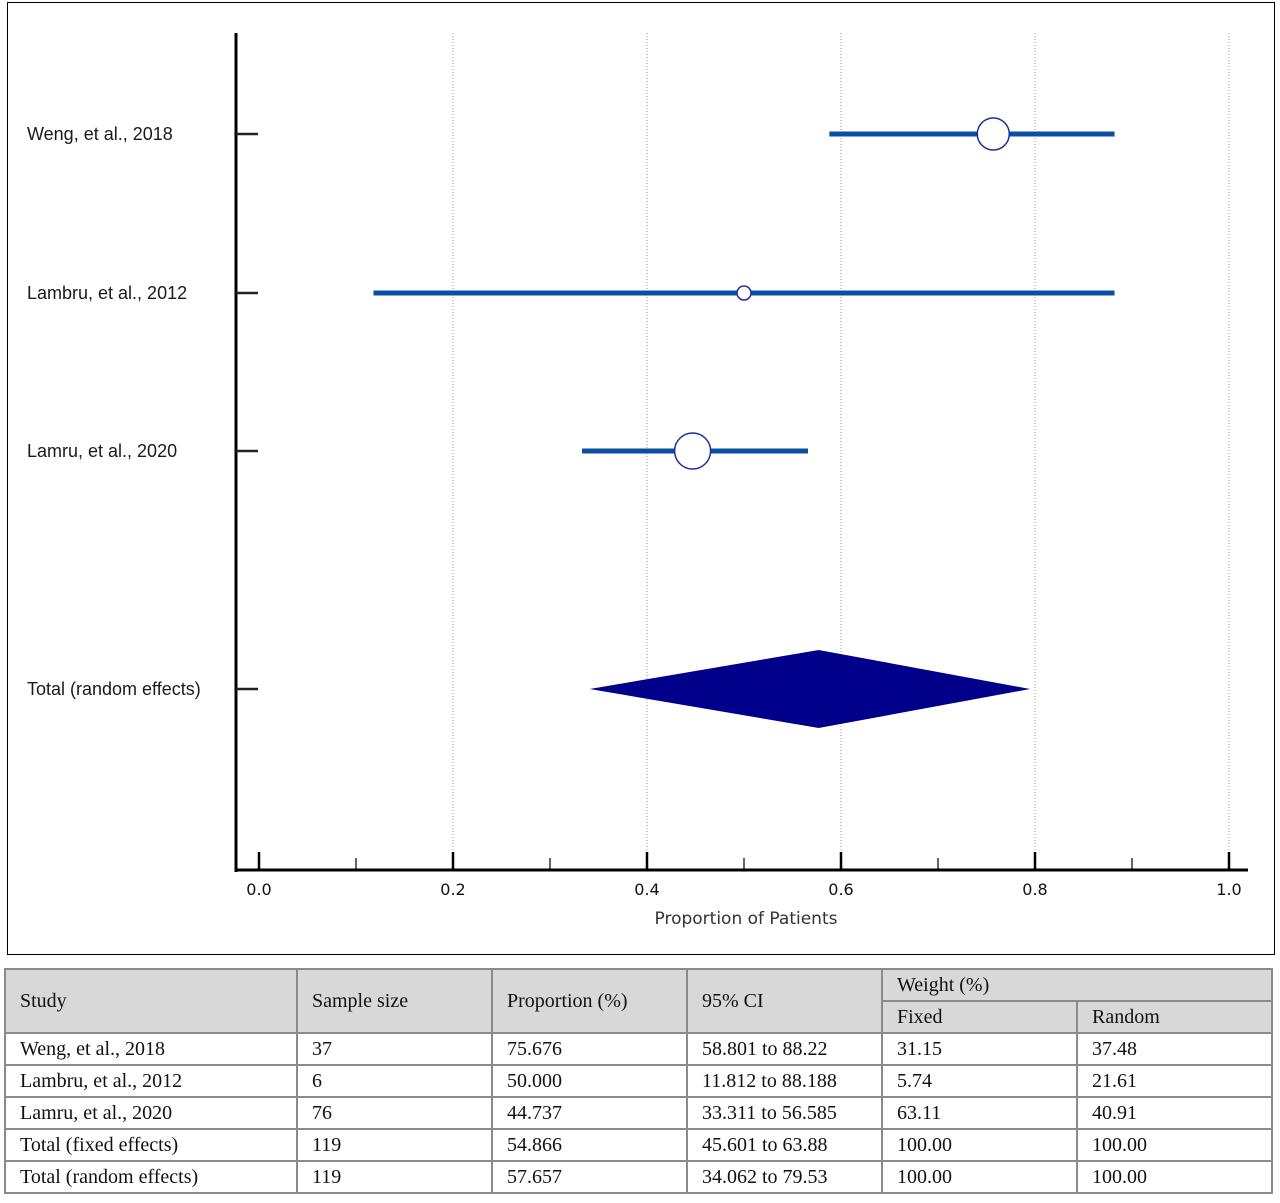 This screenshot has width=1280, height=1203. Describe the element at coordinates (102, 451) in the screenshot. I see `study-label: Lamru, et al., 2020` at that location.